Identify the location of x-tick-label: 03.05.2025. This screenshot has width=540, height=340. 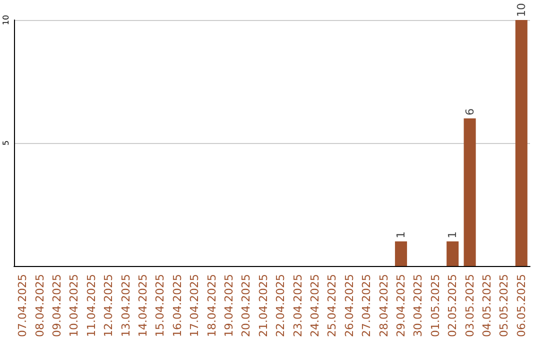
(469, 306).